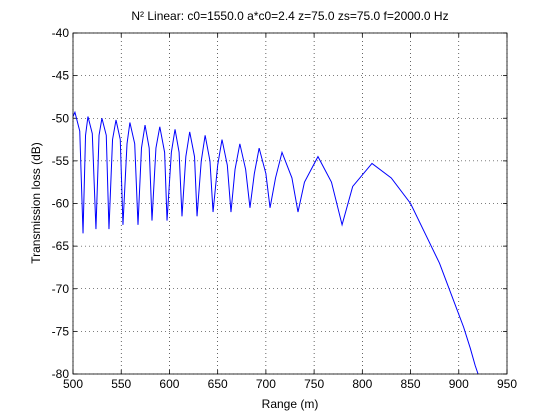 Image resolution: width=560 pixels, height=420 pixels. What do you see at coordinates (362, 384) in the screenshot?
I see `x-tick-label: 800` at bounding box center [362, 384].